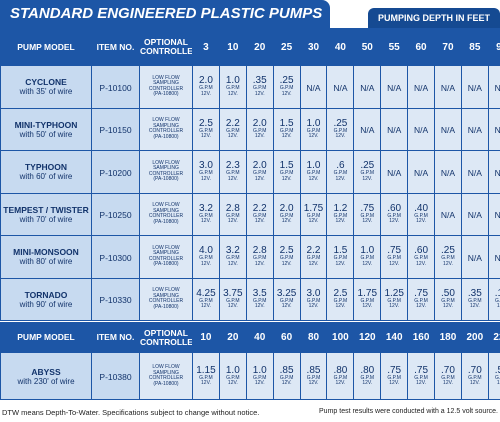  I want to click on flow-cell: 2.8 G.P.M 12V., so click(232, 214).